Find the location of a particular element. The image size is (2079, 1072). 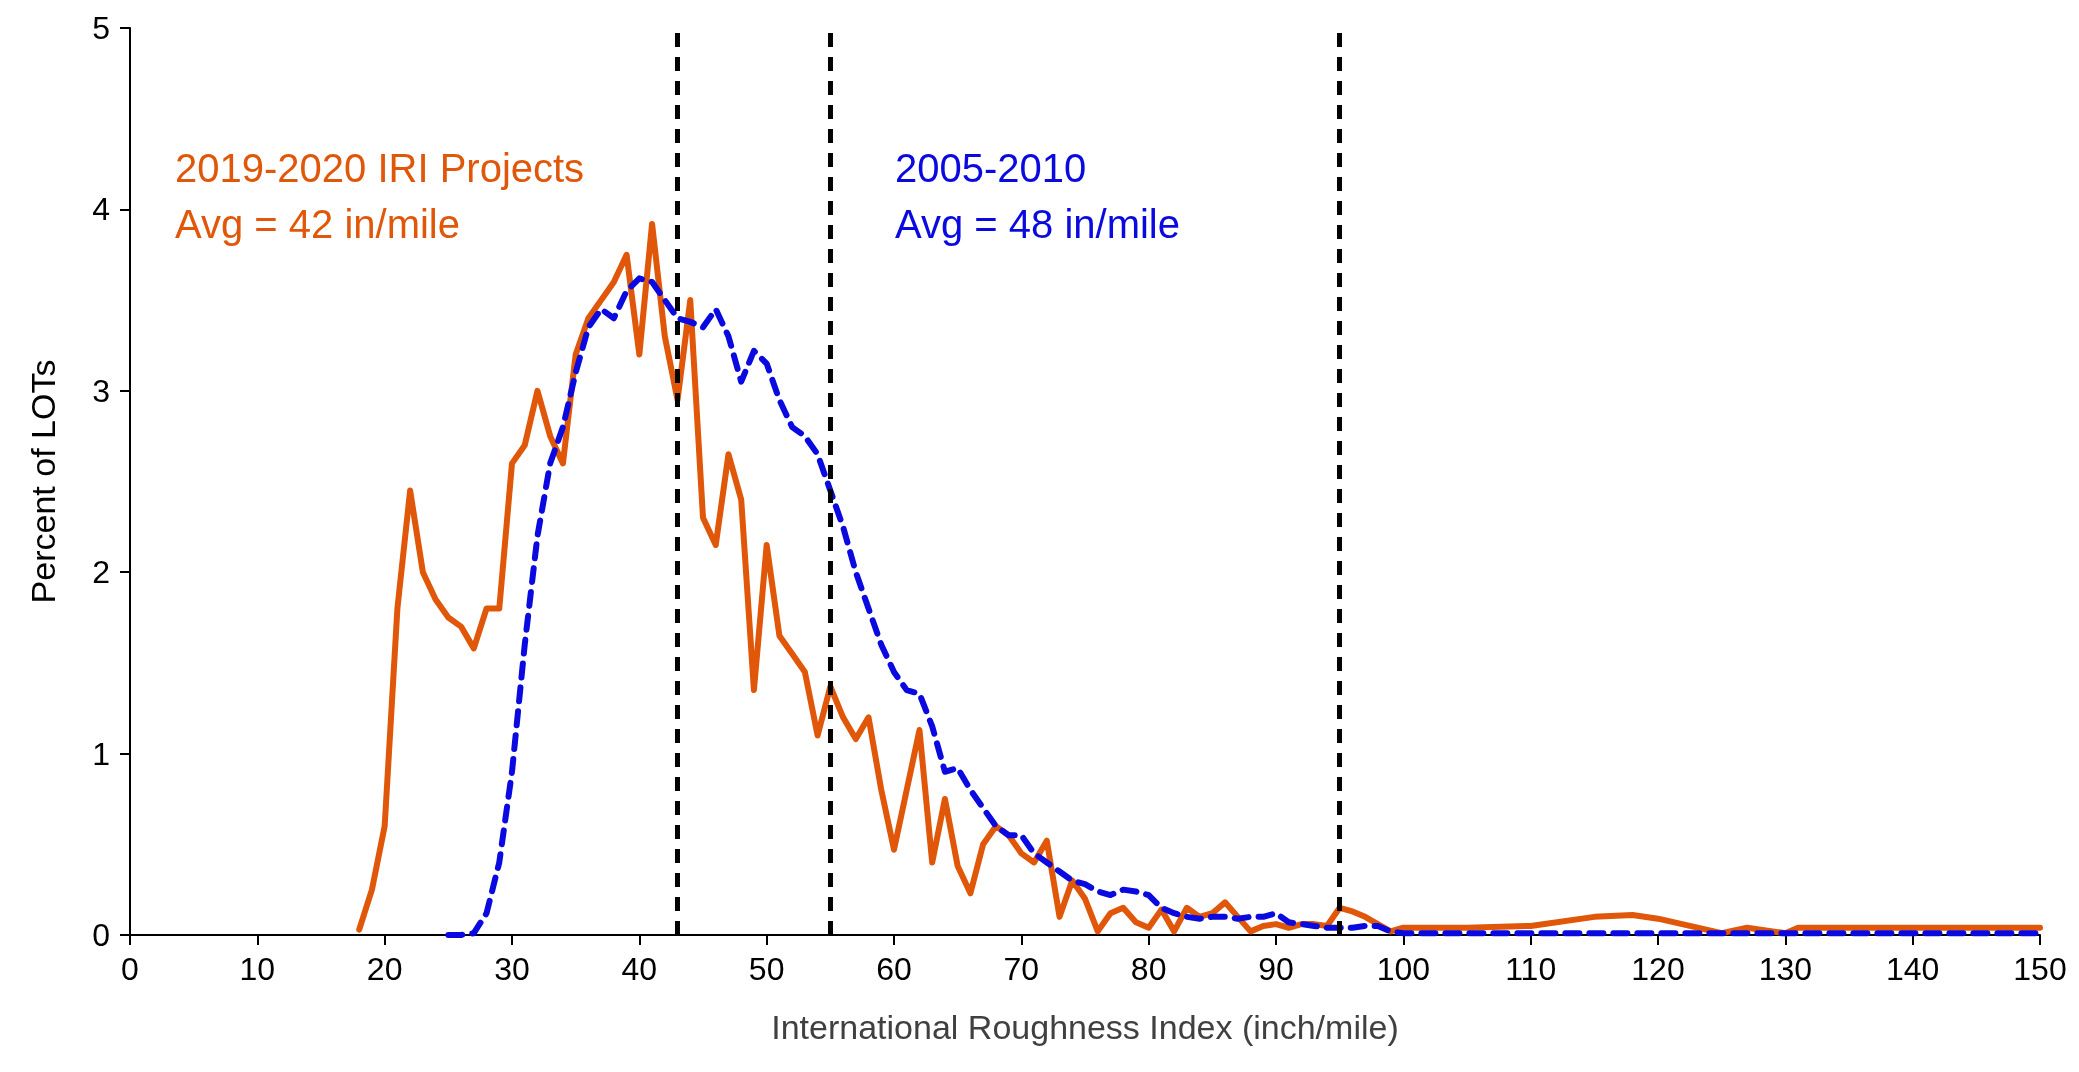

y-tick-label: 4 is located at coordinates (101, 209).